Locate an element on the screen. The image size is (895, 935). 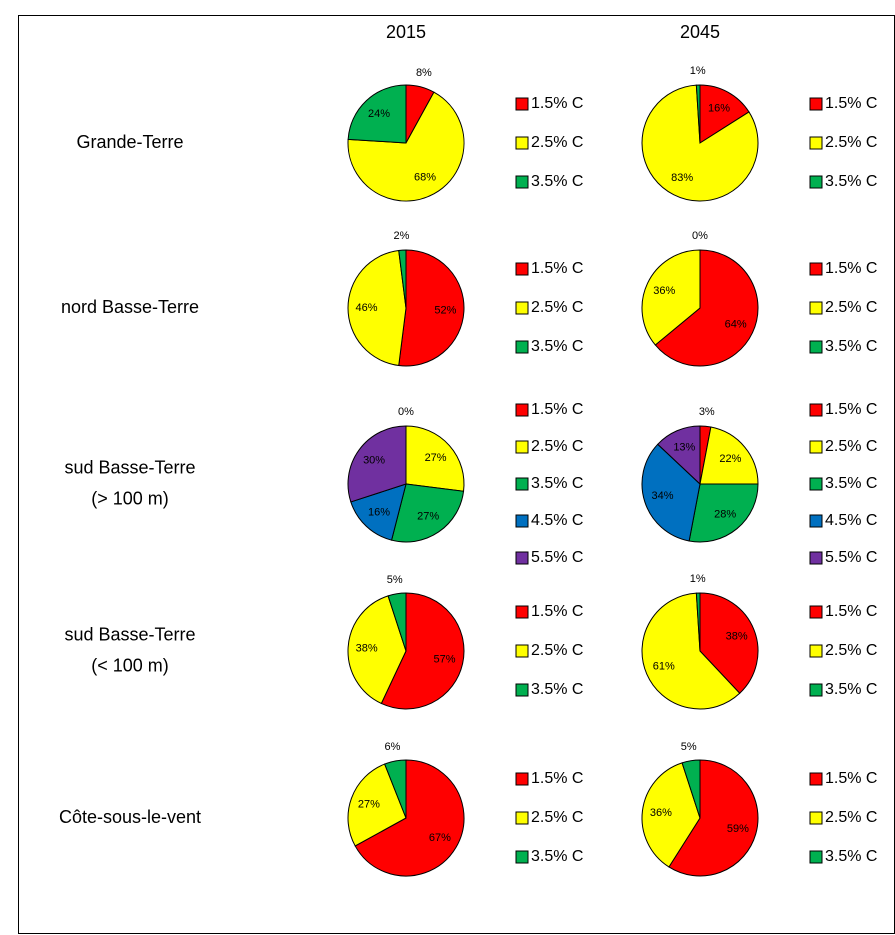
slice-label: 46% is located at coordinates (367, 308).